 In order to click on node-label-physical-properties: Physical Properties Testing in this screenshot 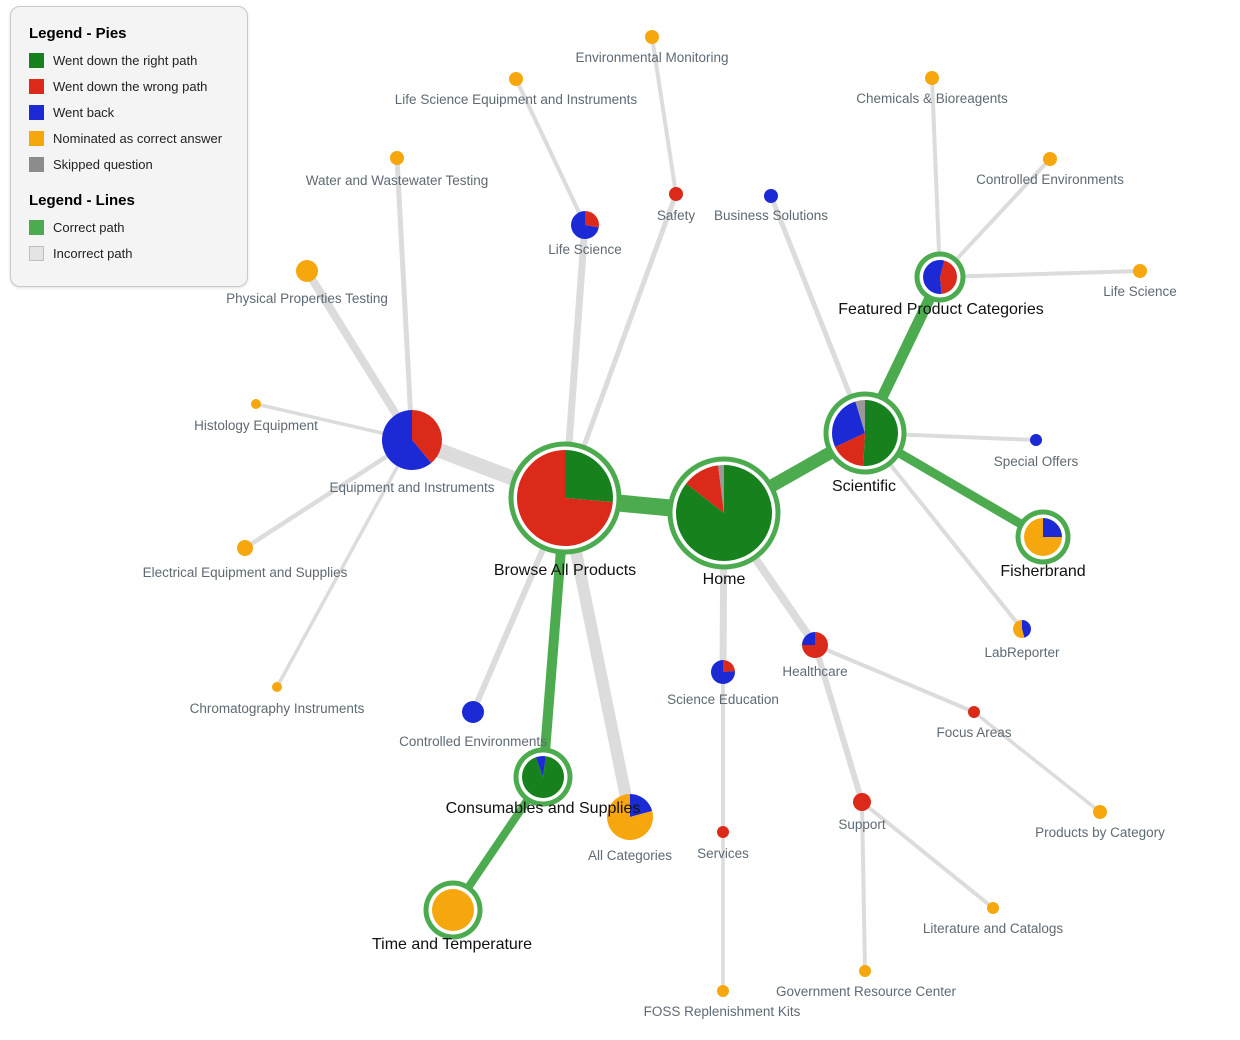, I will do `click(307, 298)`.